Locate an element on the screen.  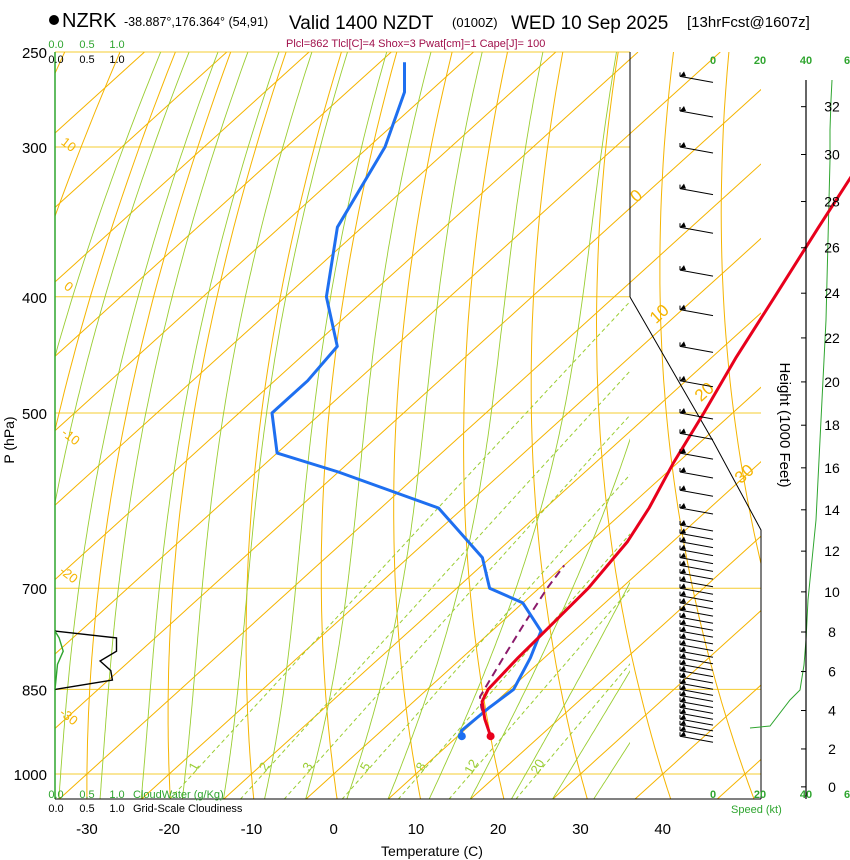
height-tick-label: 20 is located at coordinates (832, 382).